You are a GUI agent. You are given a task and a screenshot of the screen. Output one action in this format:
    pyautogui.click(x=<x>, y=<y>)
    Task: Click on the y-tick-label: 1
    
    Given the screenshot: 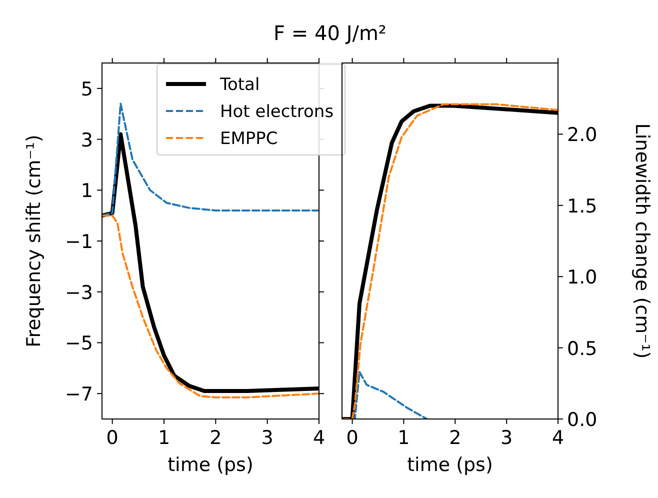 What is the action you would take?
    pyautogui.click(x=86, y=191)
    